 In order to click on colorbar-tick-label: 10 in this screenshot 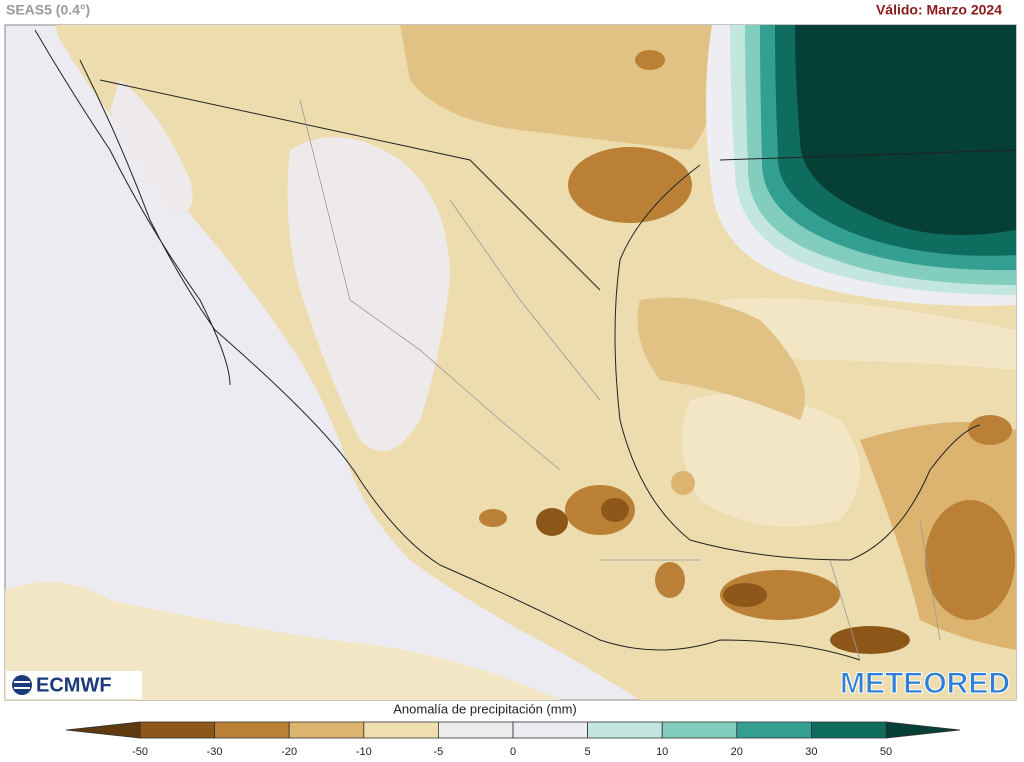, I will do `click(662, 752)`.